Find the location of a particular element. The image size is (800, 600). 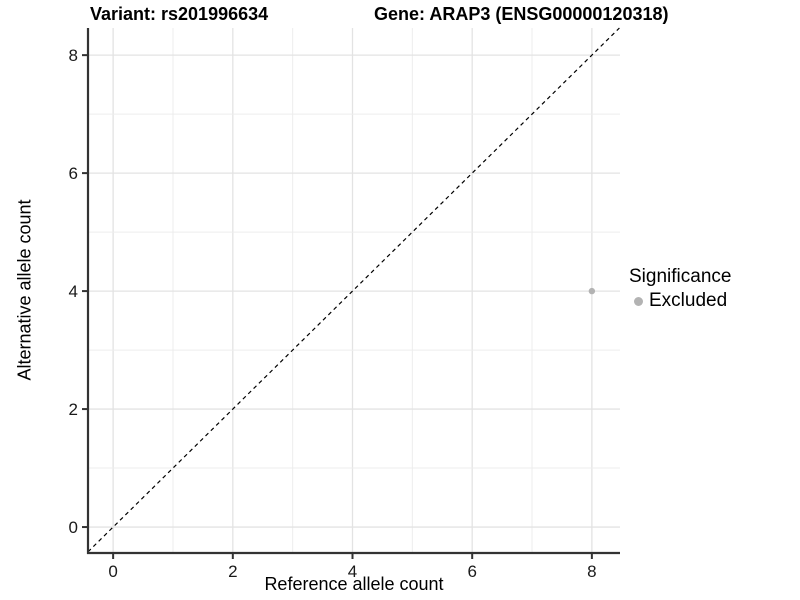

y-tick-label-0: 0 is located at coordinates (73, 527).